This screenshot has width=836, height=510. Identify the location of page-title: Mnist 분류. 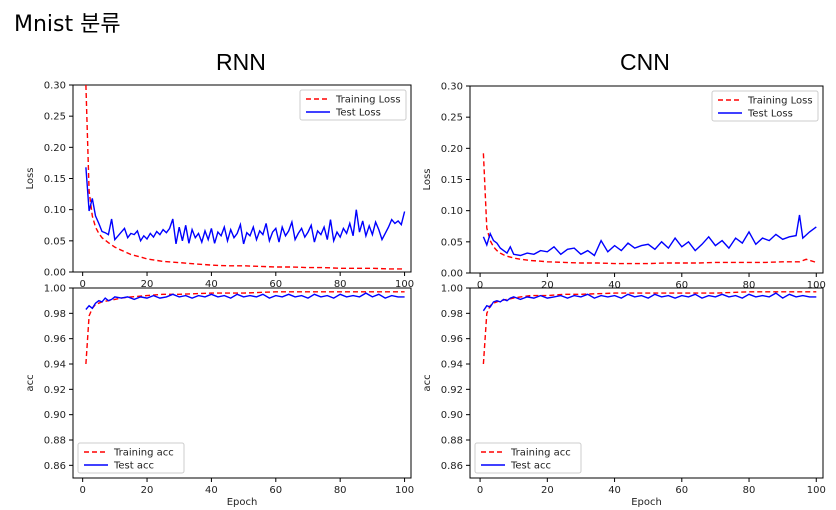
(67, 24).